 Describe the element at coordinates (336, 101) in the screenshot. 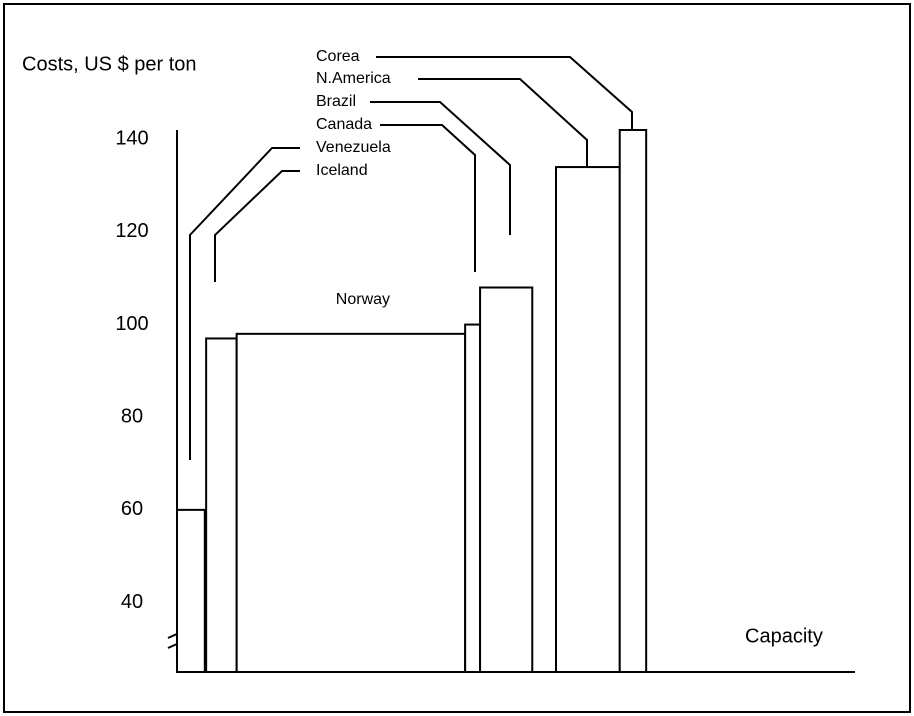

I see `bar-label: Brazil` at that location.